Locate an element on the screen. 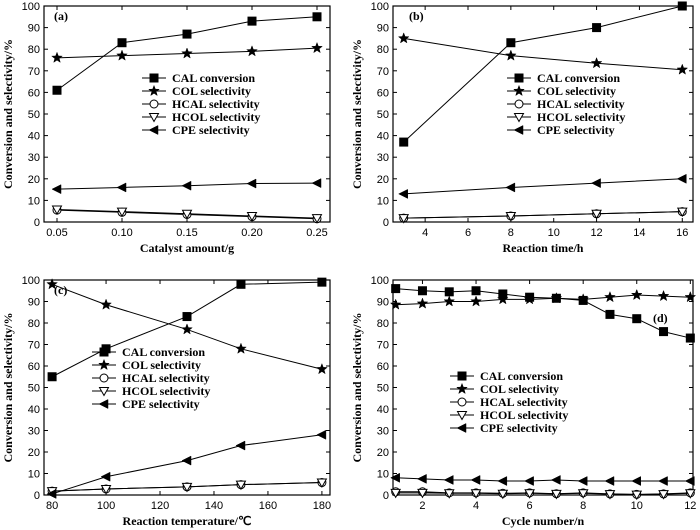  x-tick-label: 4 is located at coordinates (425, 233).